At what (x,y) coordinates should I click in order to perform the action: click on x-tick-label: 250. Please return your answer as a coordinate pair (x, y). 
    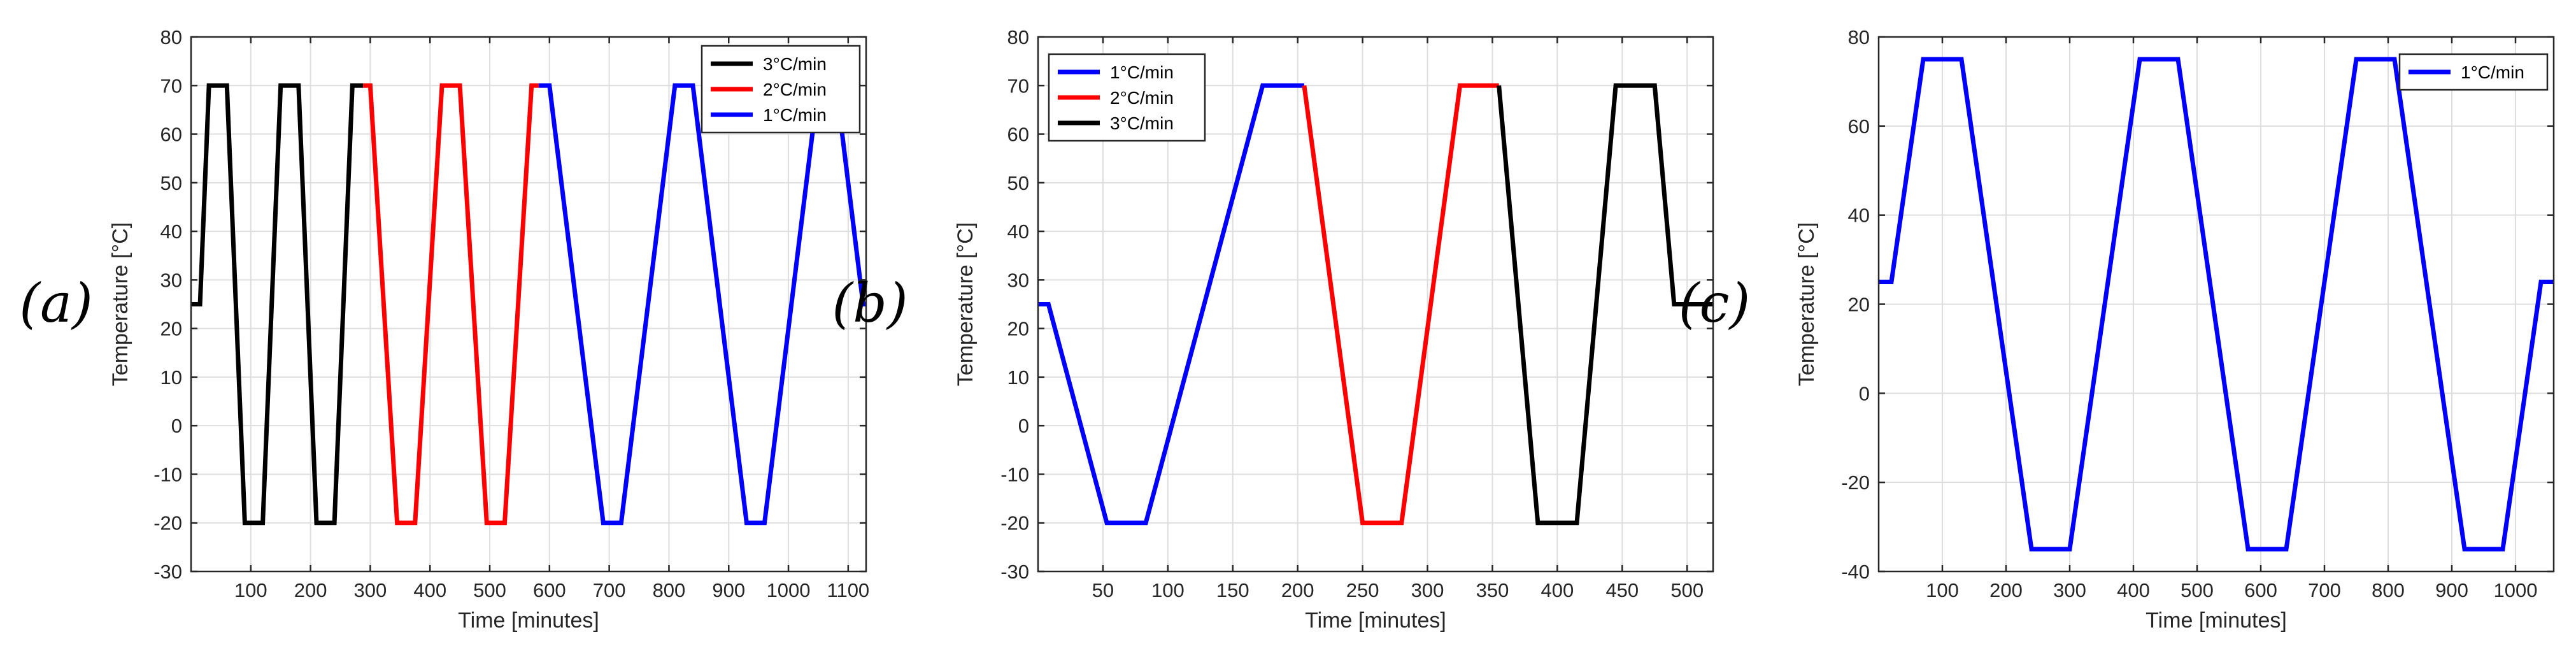
    Looking at the image, I should click on (1362, 590).